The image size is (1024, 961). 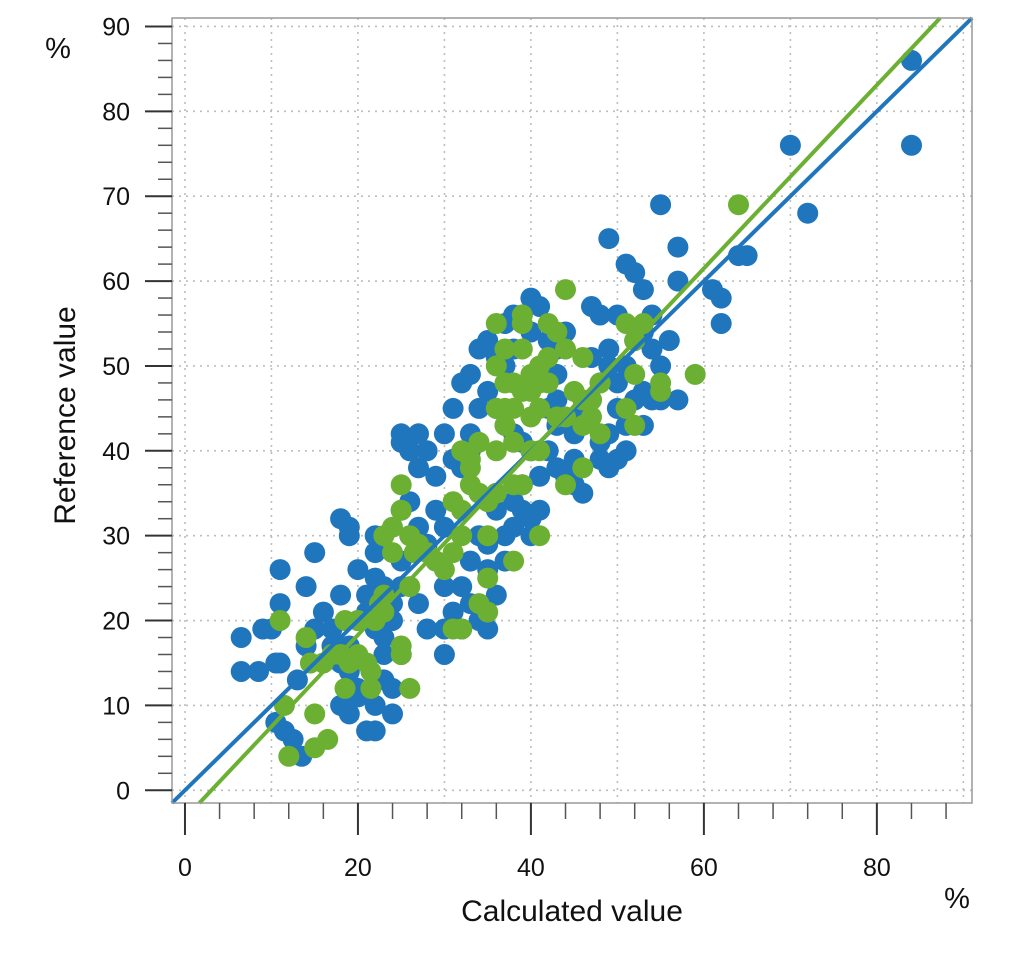 I want to click on y-tick-label: 10, so click(x=116, y=706).